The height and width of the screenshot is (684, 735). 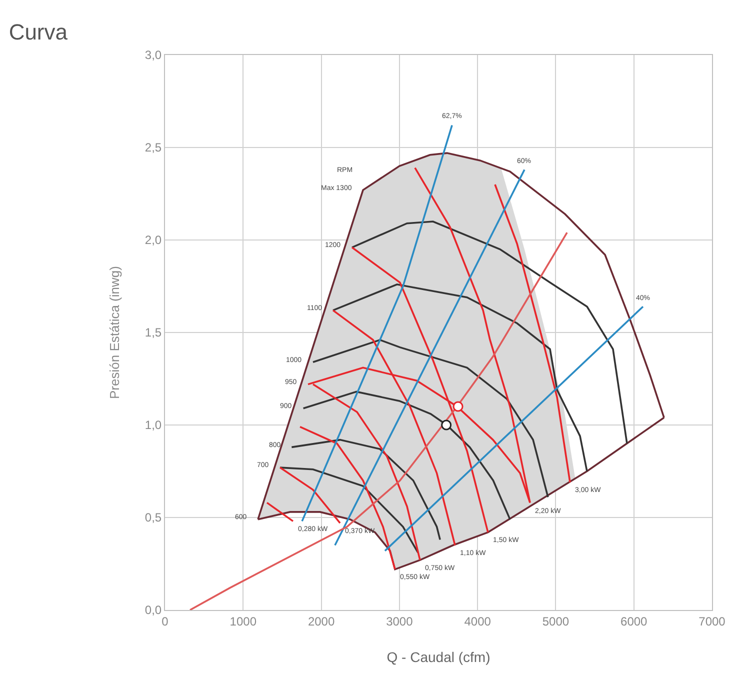 What do you see at coordinates (478, 621) in the screenshot?
I see `x-tick-label: 4000` at bounding box center [478, 621].